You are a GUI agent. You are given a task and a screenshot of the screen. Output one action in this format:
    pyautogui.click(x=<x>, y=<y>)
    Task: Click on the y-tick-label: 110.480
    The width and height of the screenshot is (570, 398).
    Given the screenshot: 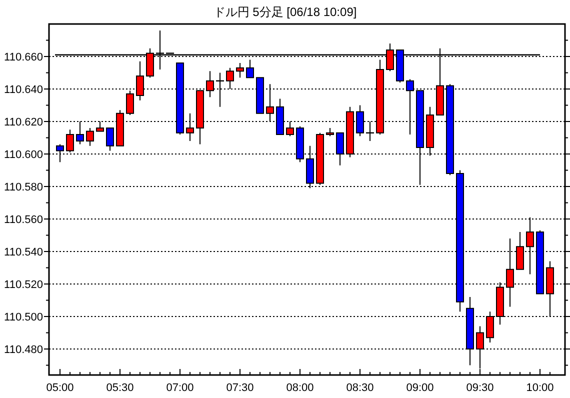 What is the action you would take?
    pyautogui.click(x=23, y=350)
    